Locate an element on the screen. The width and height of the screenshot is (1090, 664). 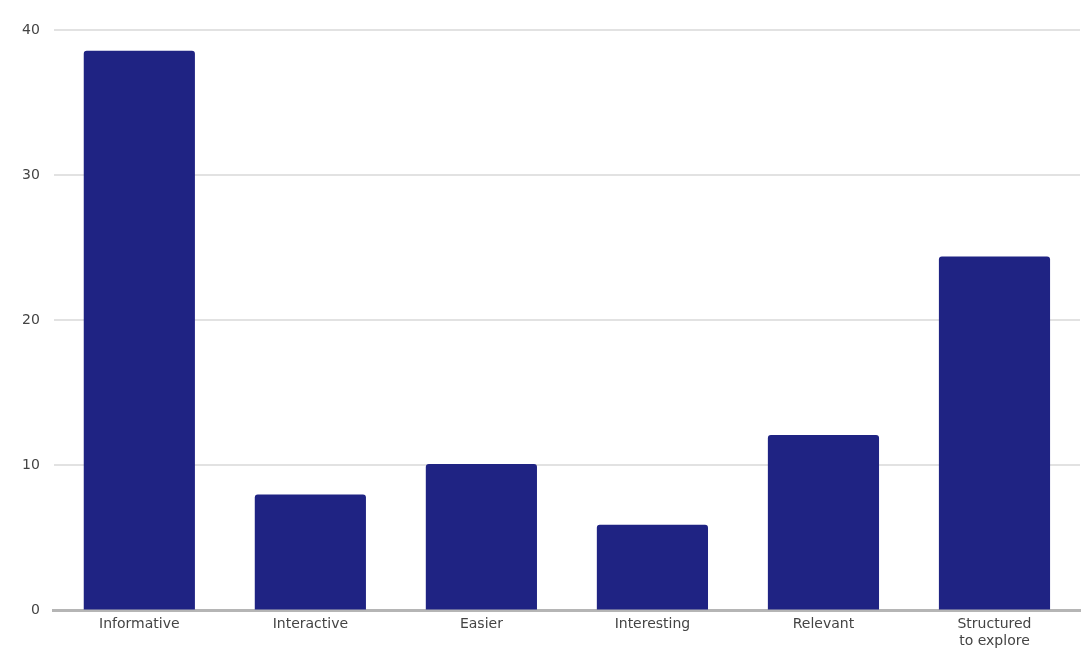
x-tick-label: Informative is located at coordinates (139, 623).